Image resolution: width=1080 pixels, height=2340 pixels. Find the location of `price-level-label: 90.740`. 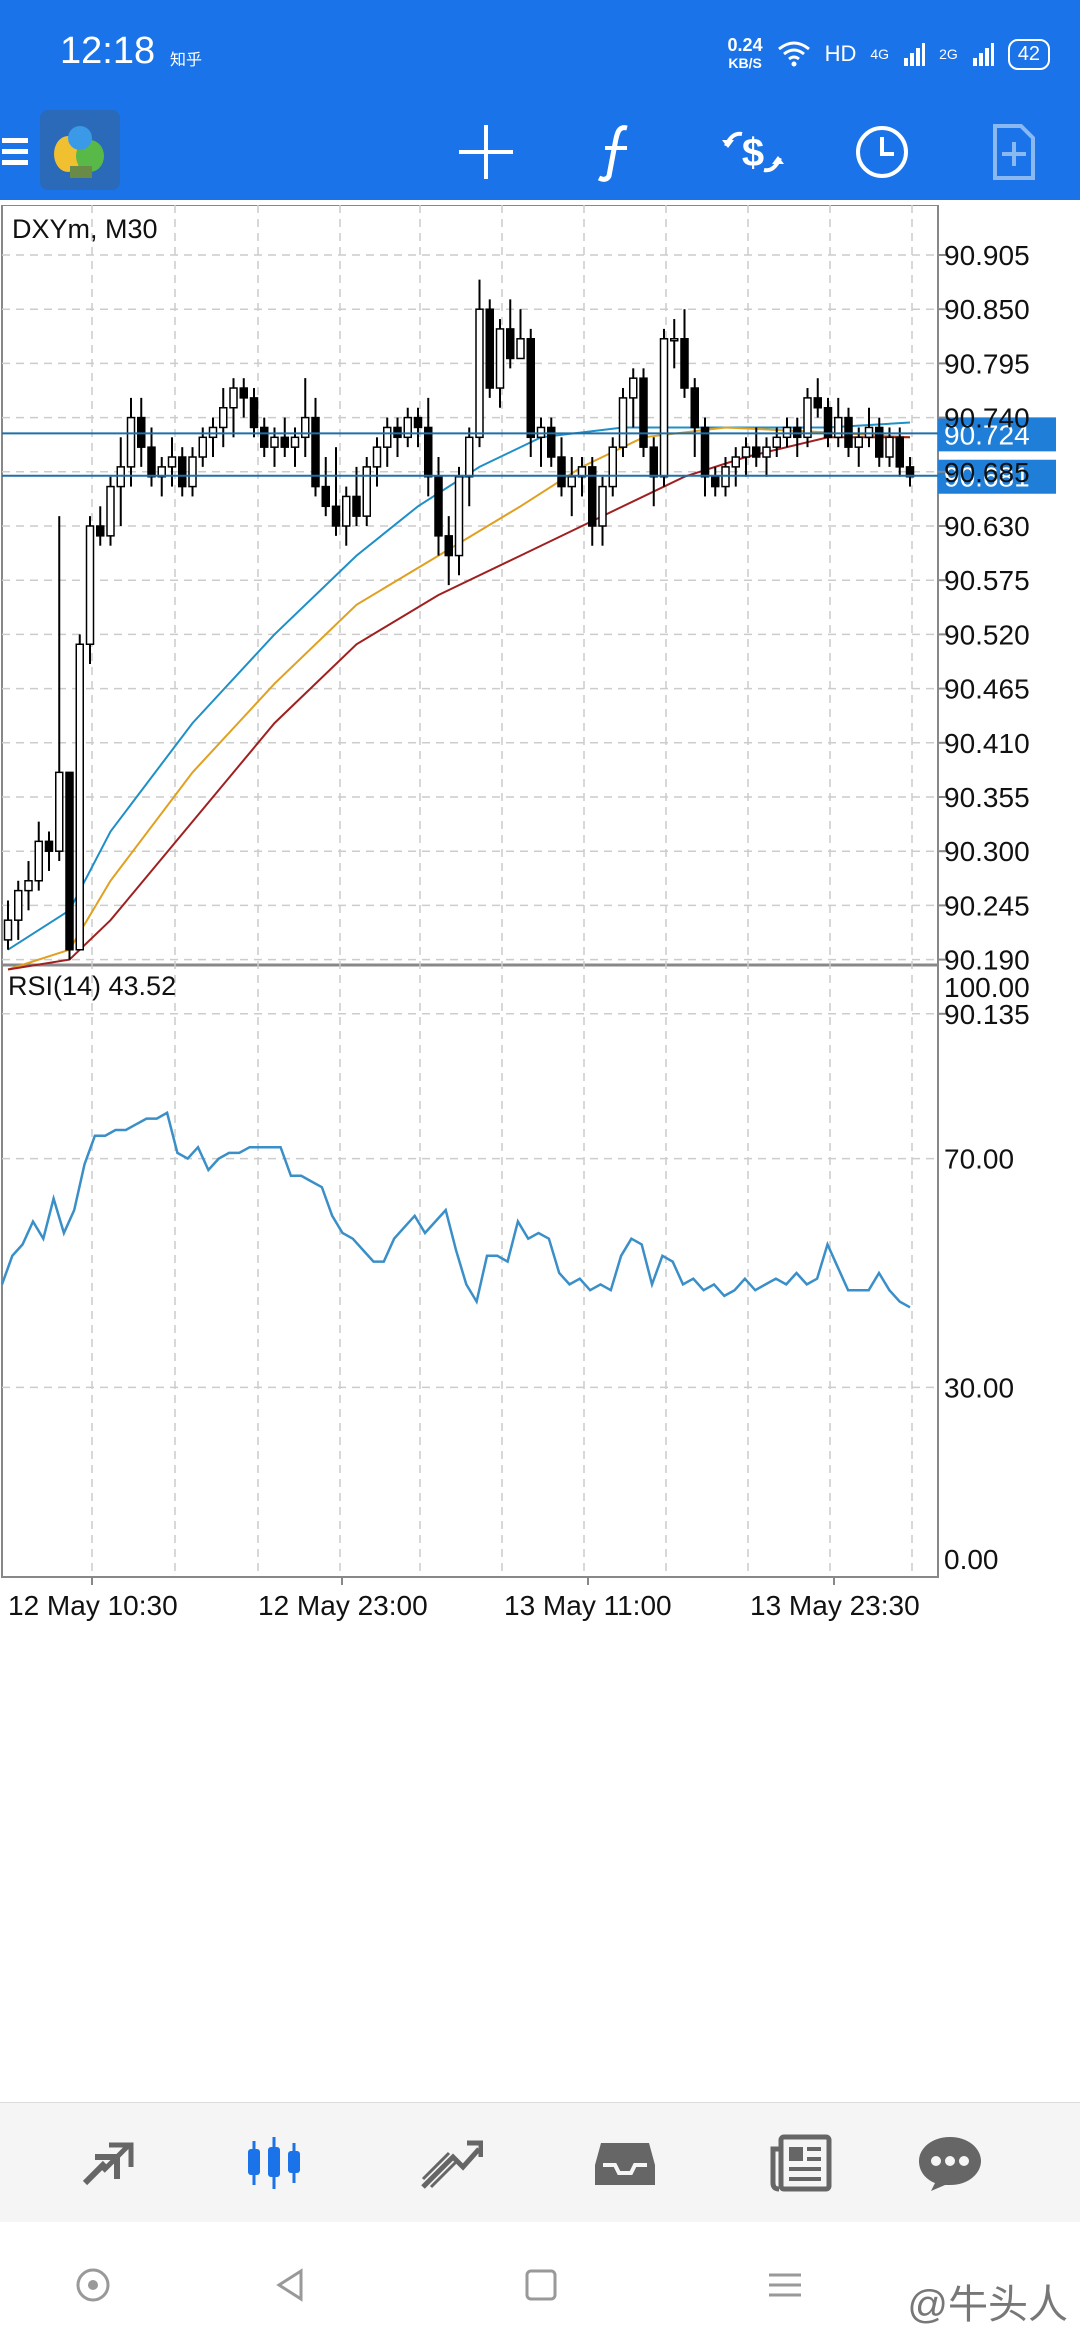

price-level-label: 90.740 is located at coordinates (987, 418).